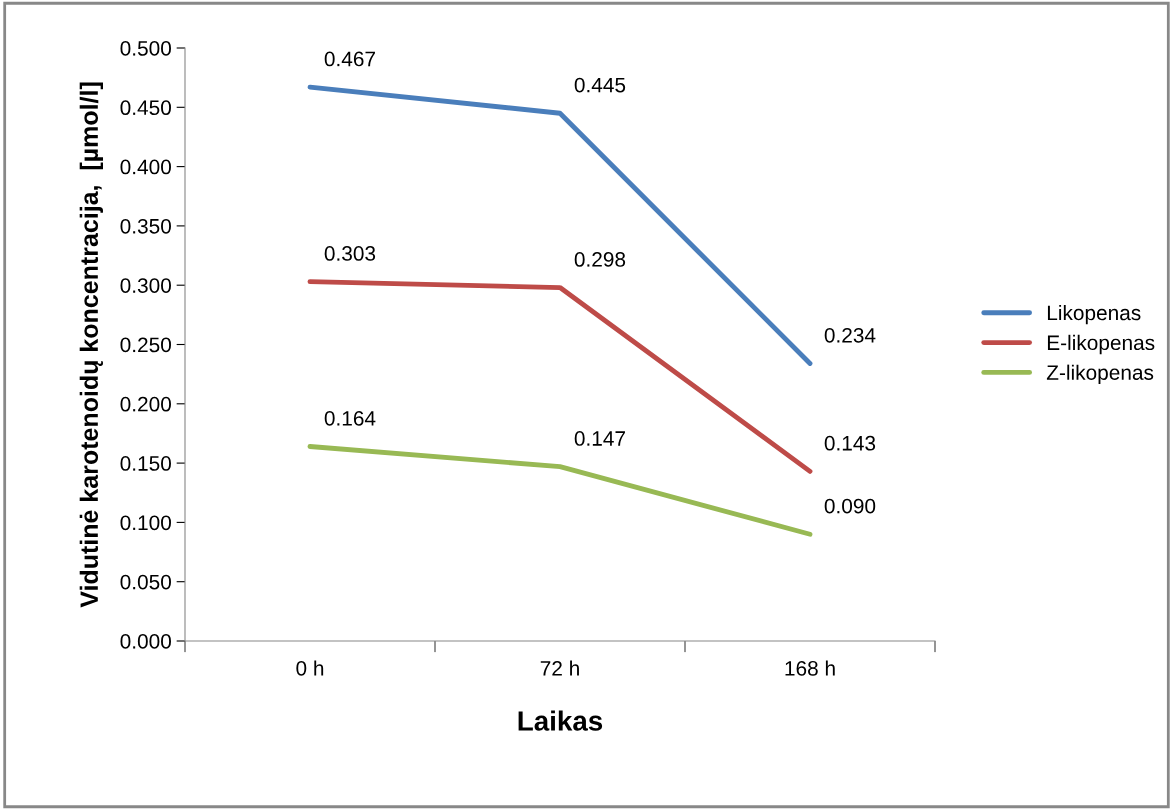 Image resolution: width=1173 pixels, height=810 pixels. I want to click on data-label: 0.234, so click(850, 335).